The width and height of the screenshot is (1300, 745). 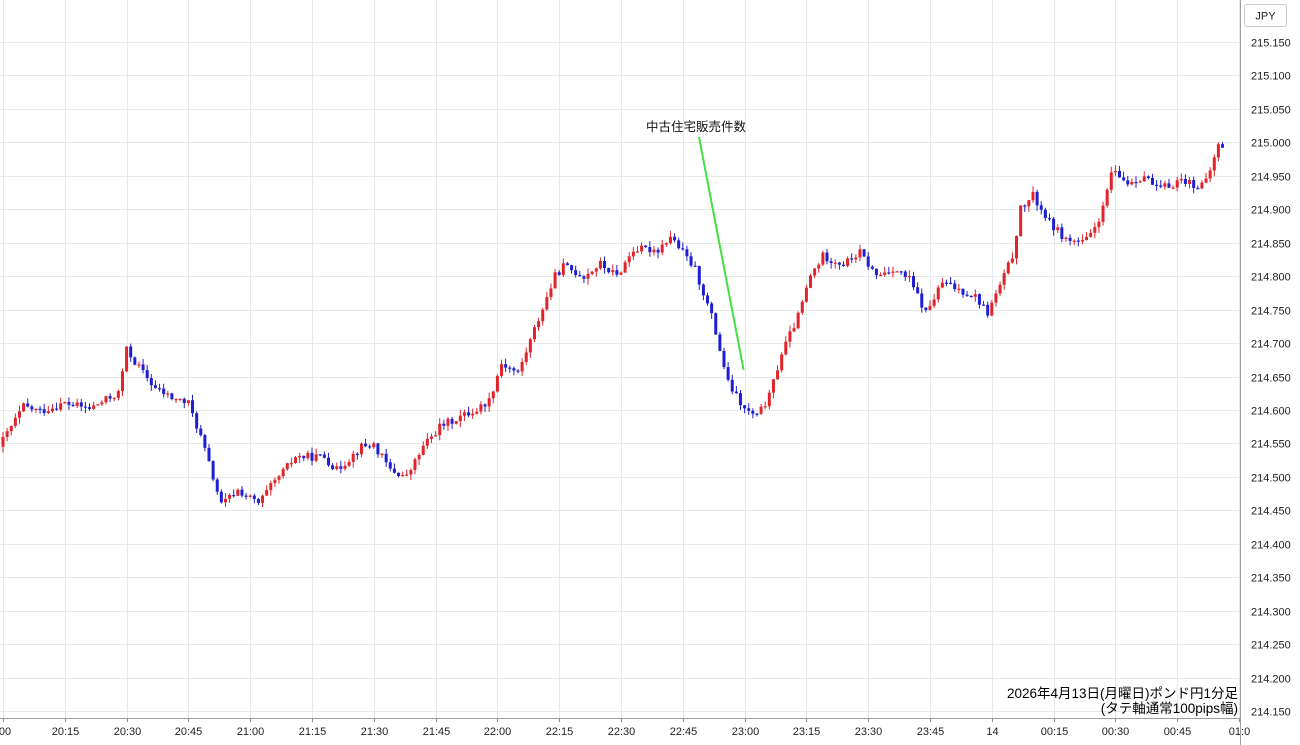 What do you see at coordinates (1271, 479) in the screenshot?
I see `y-tick-label: 214.500` at bounding box center [1271, 479].